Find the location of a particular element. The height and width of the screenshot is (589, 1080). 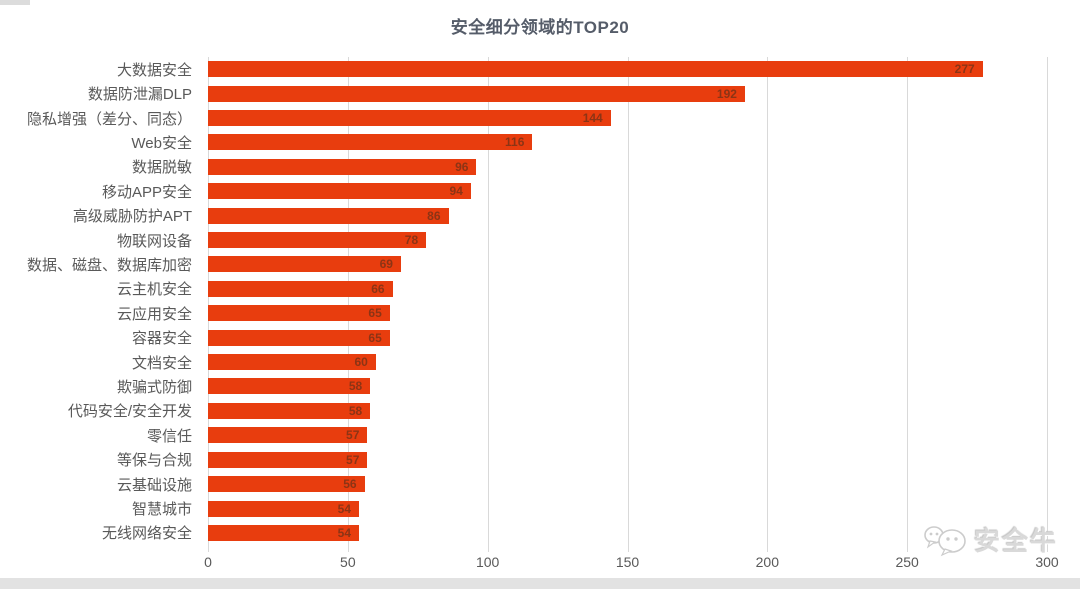

x-axis-tick-label: 50 is located at coordinates (348, 562).